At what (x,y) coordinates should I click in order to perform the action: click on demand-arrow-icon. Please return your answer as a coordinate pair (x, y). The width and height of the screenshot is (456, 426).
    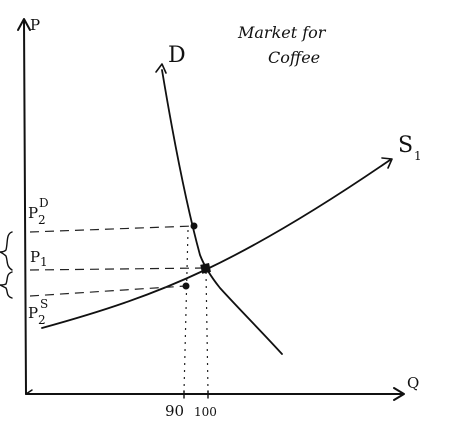
    Looking at the image, I should click on (161, 68).